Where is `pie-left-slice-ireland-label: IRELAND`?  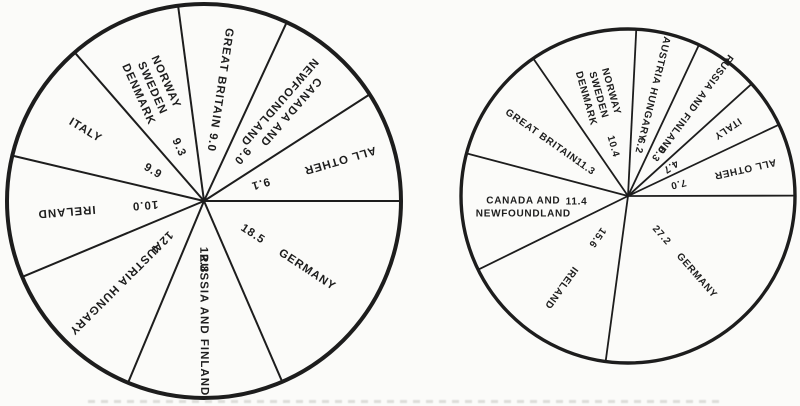
pie-left-slice-ireland-label: IRELAND is located at coordinates (66, 211).